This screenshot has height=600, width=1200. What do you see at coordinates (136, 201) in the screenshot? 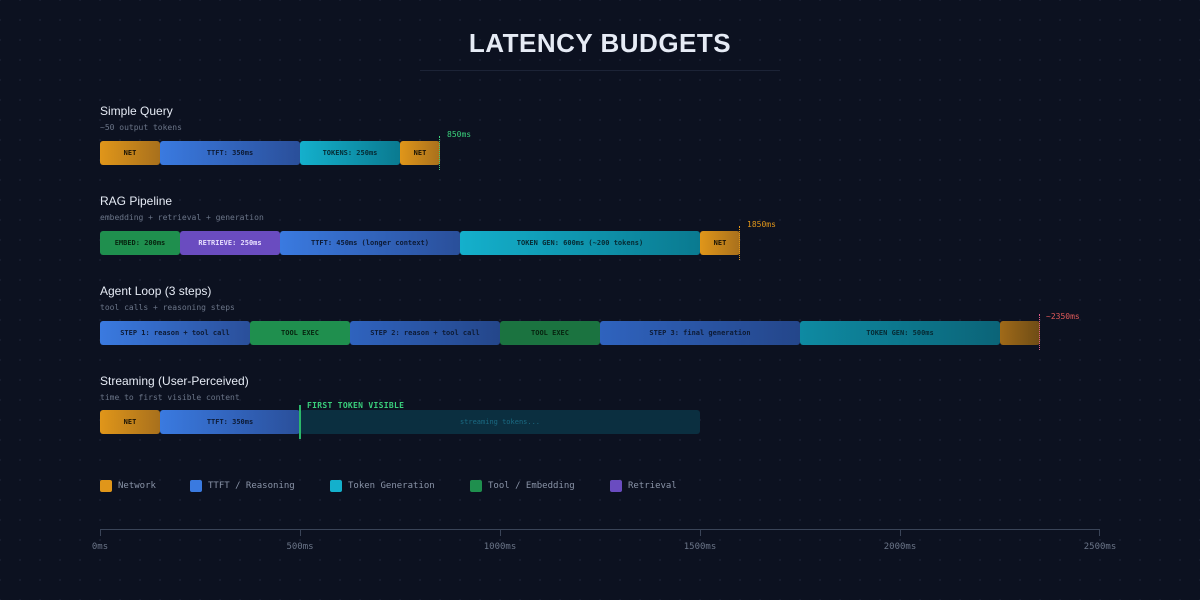
I see `section-title-rag-pipeline: RAG Pipeline` at bounding box center [136, 201].